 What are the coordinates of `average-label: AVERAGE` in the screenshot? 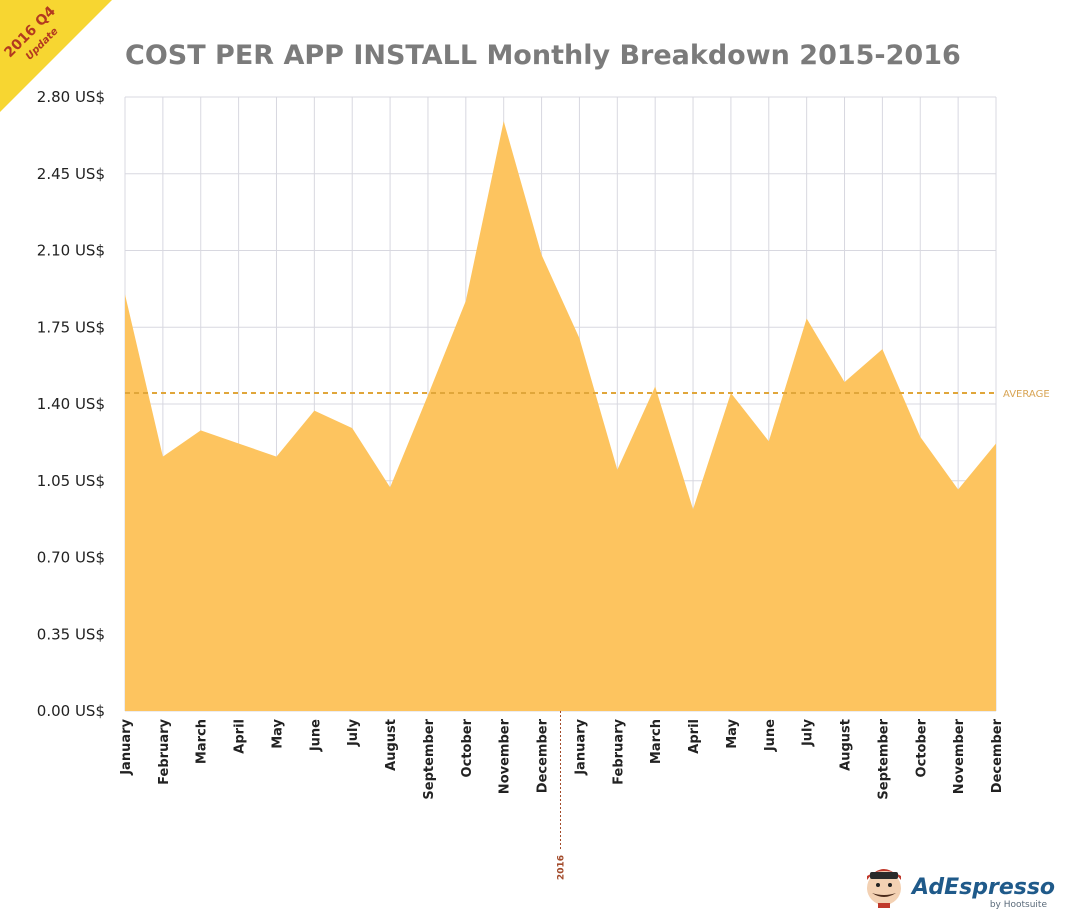 It's located at (1026, 394).